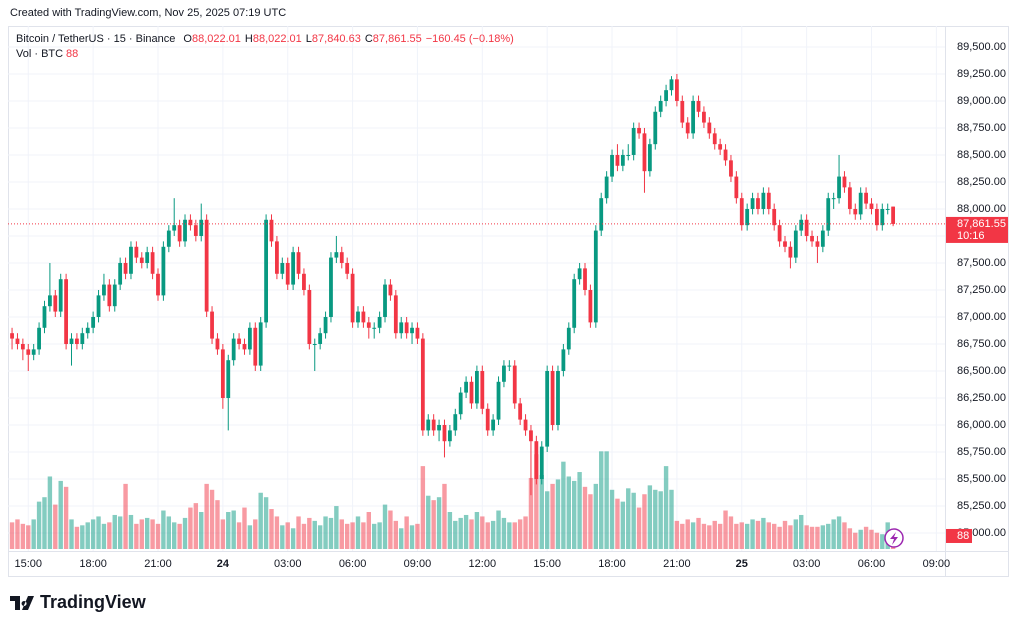  What do you see at coordinates (72, 54) in the screenshot?
I see `volume-value: 88` at bounding box center [72, 54].